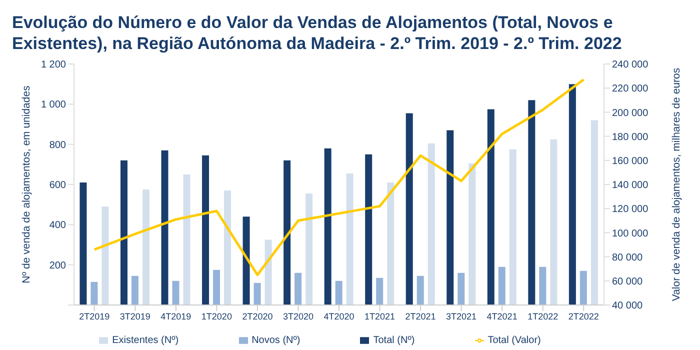  I want to click on chart-title: Evolução do Número e do Valor da Vendas de Alojamentos (Total, Novos e Existentes), na Região Autónoma da Madeira - 2.º Trim. 2019 - 2.º Trim. 2022, so click(317, 33).